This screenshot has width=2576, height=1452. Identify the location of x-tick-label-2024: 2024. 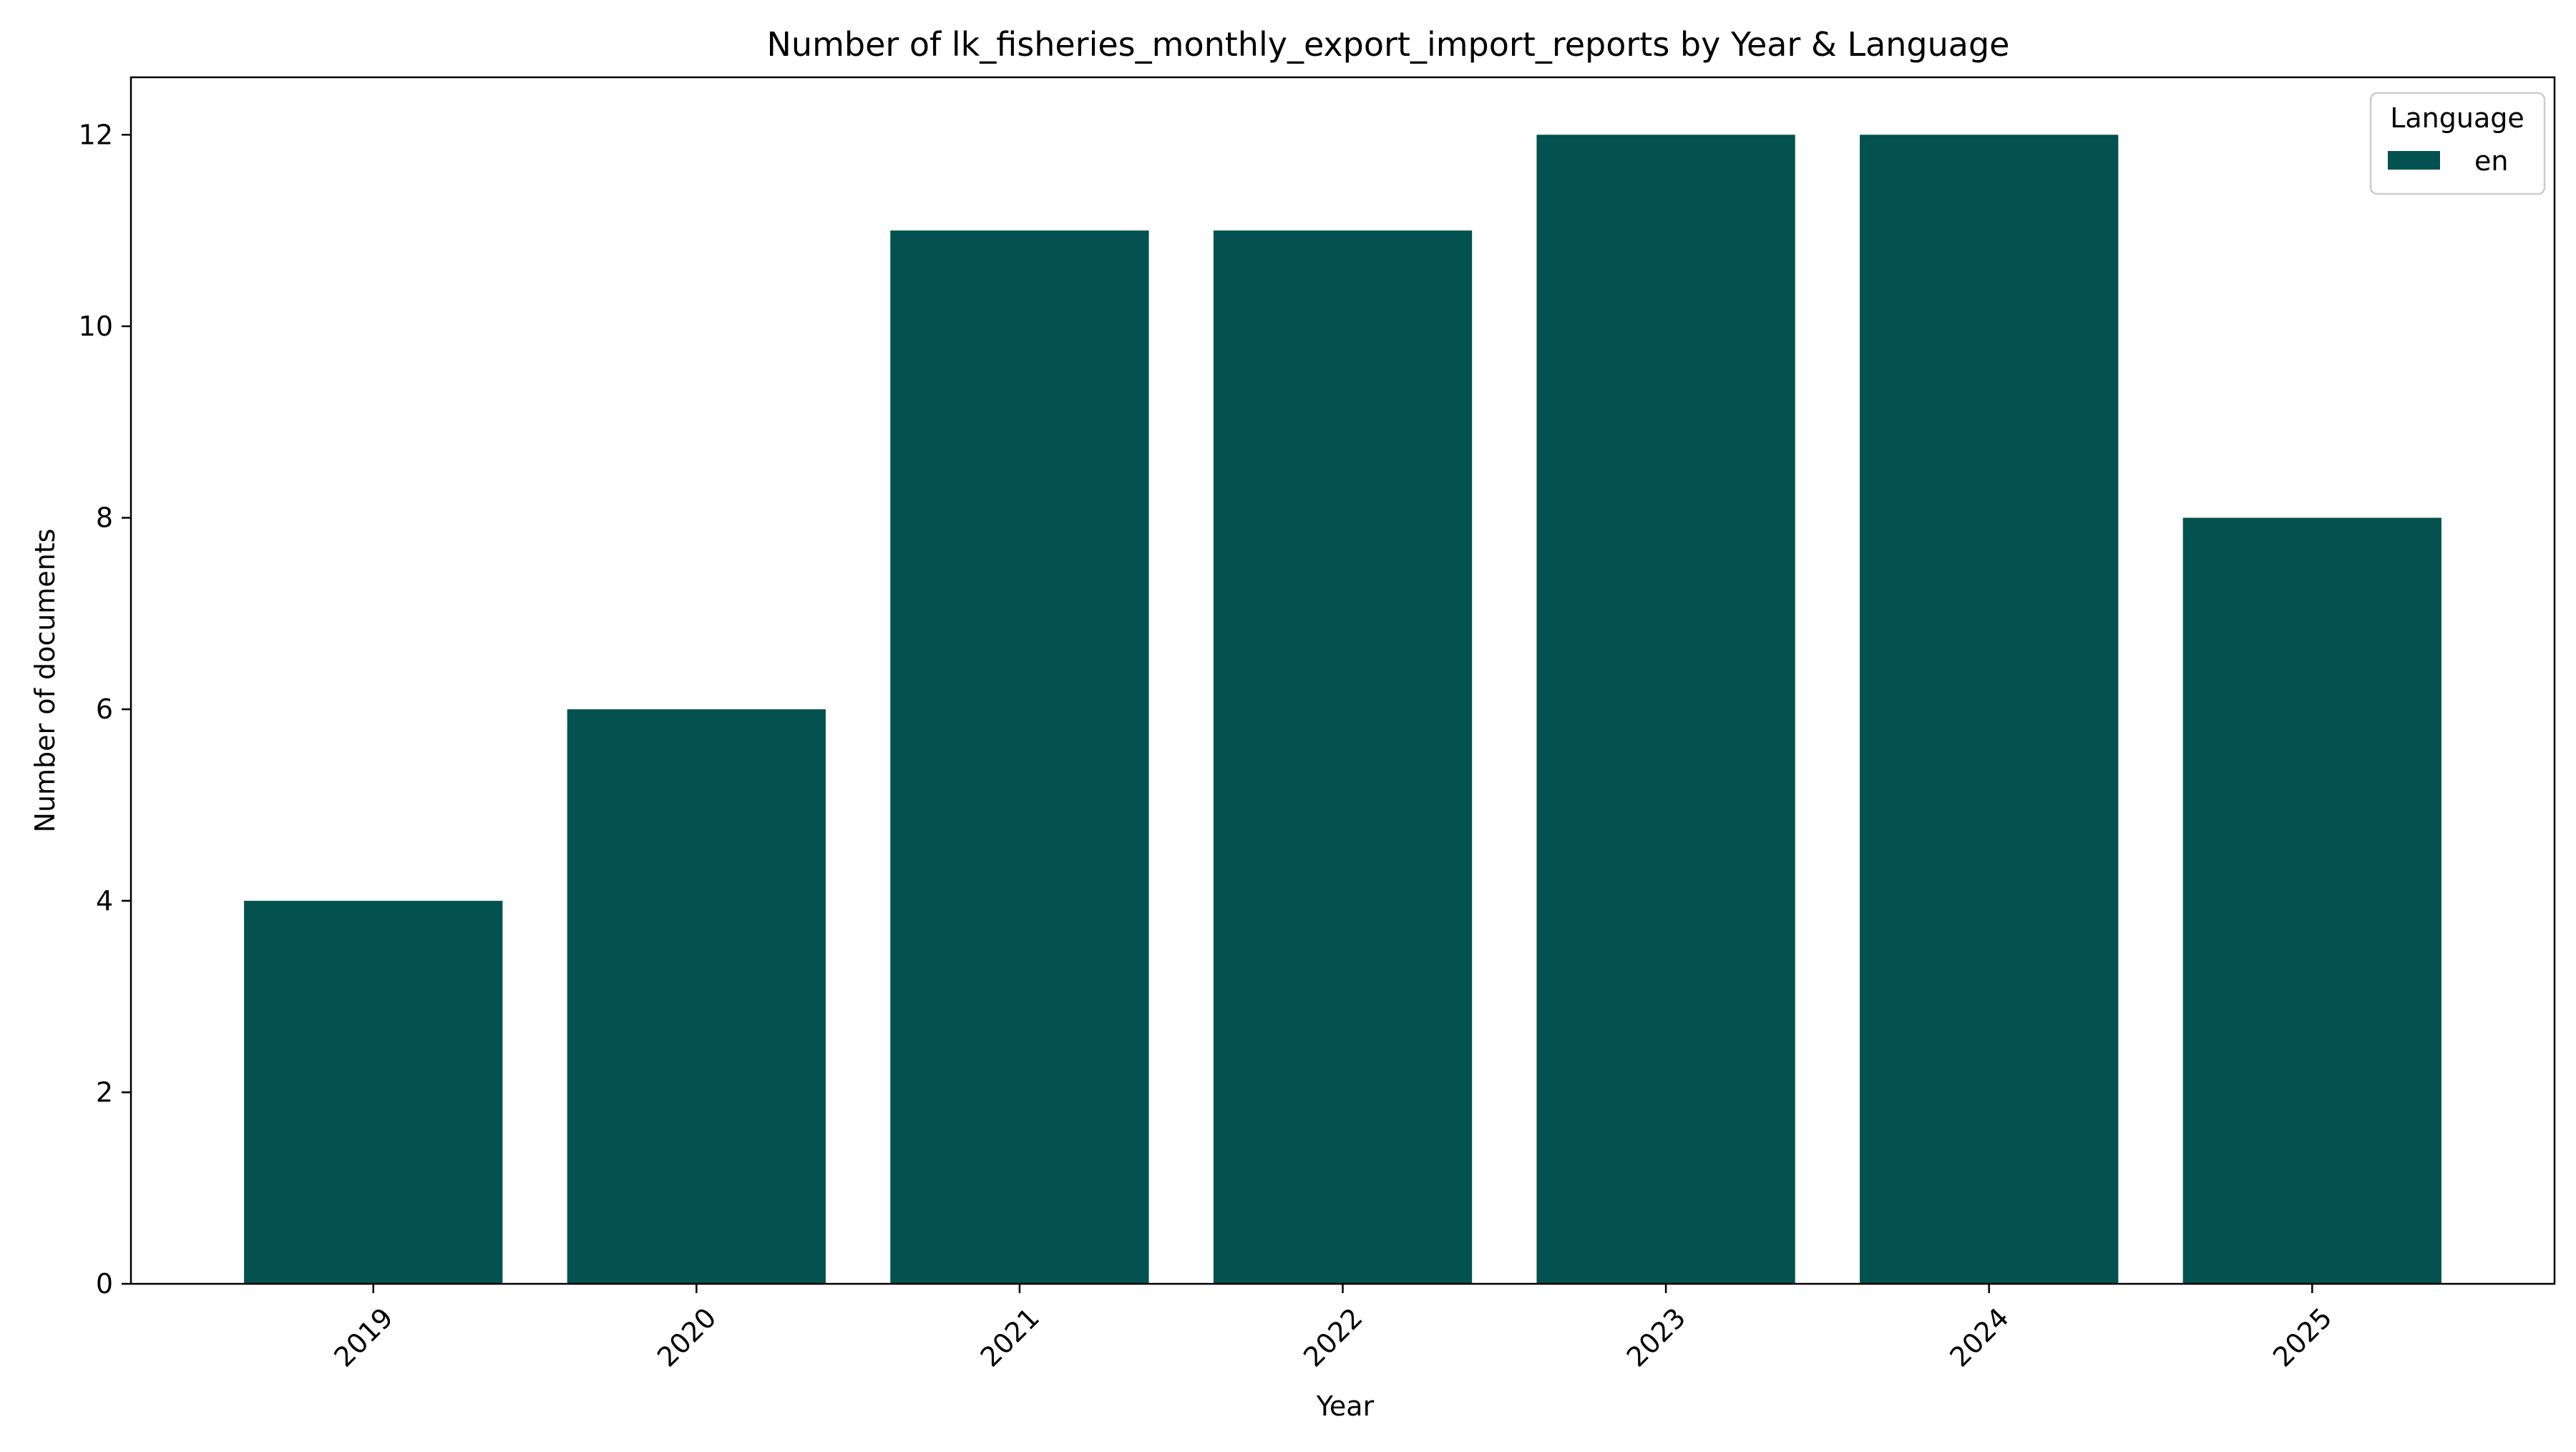
(1979, 1337).